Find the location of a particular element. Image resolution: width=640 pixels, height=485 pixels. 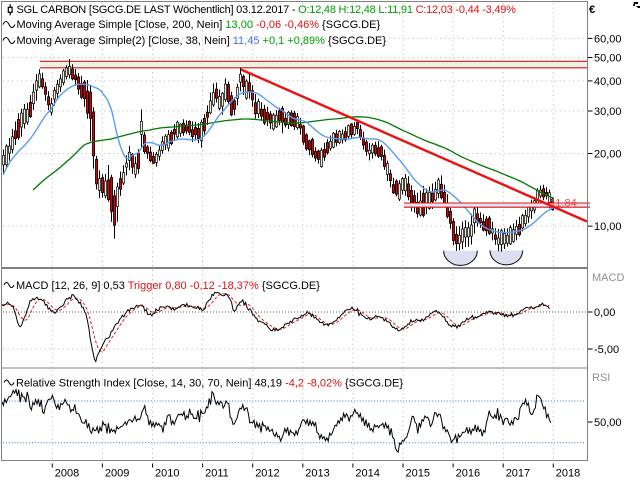

svg-text: 40,00 is located at coordinates (608, 82).